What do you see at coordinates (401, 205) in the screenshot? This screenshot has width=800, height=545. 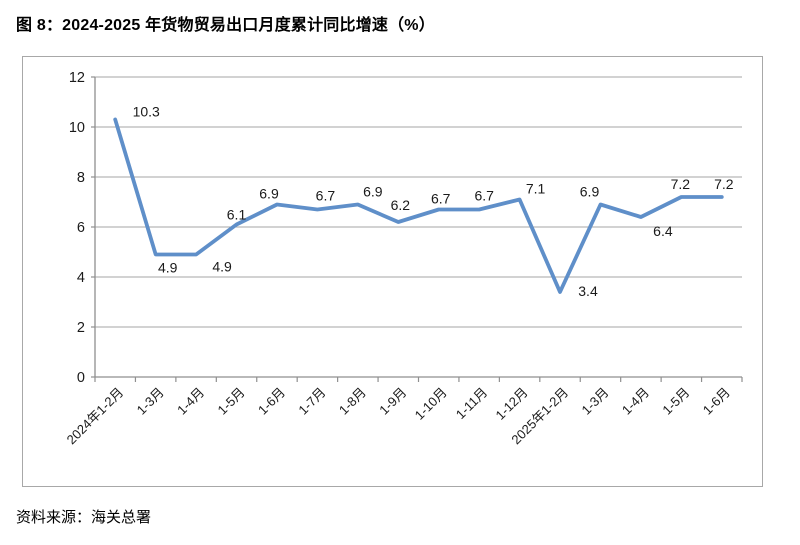 I see `data-label: 6.2` at bounding box center [401, 205].